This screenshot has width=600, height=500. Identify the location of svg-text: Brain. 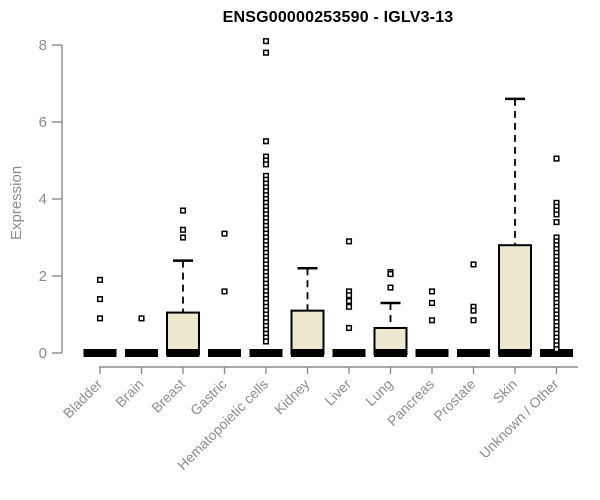
(129, 393).